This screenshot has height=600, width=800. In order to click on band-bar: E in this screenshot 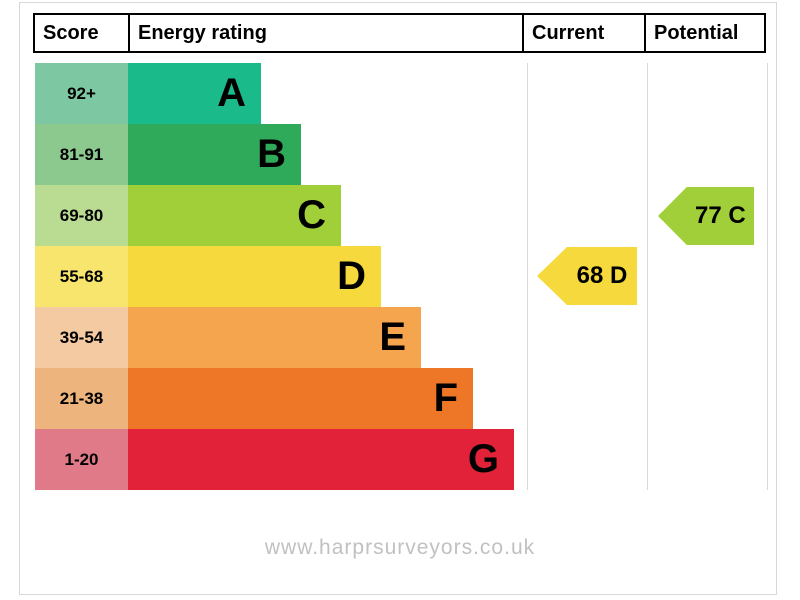, I will do `click(274, 337)`.